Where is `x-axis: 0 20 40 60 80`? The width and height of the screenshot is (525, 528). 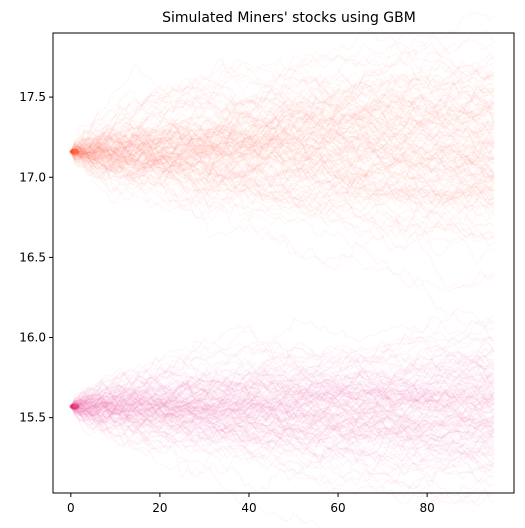 x-axis: 0 20 40 60 80 is located at coordinates (251, 504).